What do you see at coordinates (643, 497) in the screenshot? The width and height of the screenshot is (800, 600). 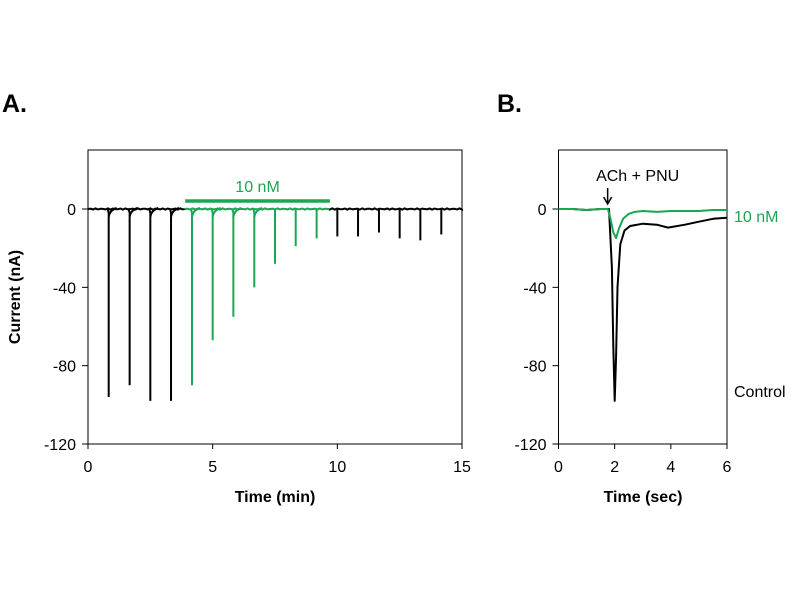 I see `panel-b-xlabel: Time (sec)` at bounding box center [643, 497].